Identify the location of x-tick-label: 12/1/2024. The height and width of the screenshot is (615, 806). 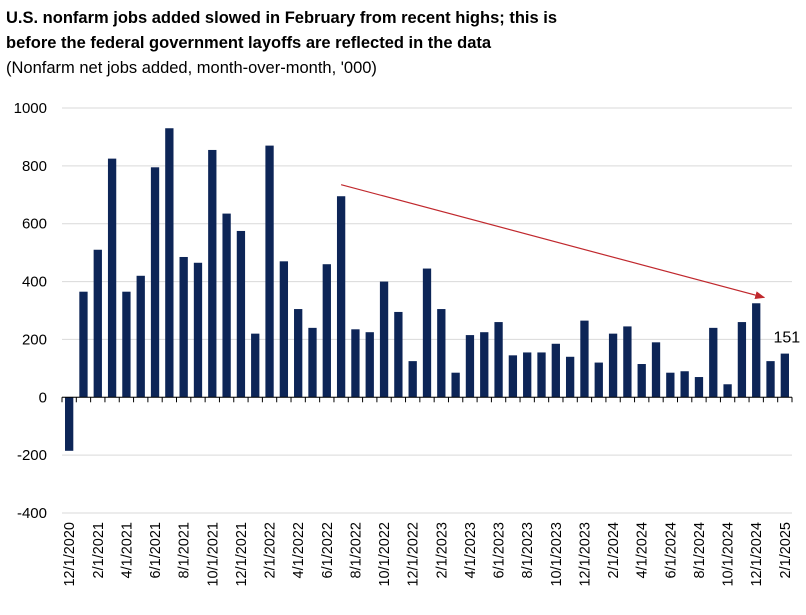
(757, 554).